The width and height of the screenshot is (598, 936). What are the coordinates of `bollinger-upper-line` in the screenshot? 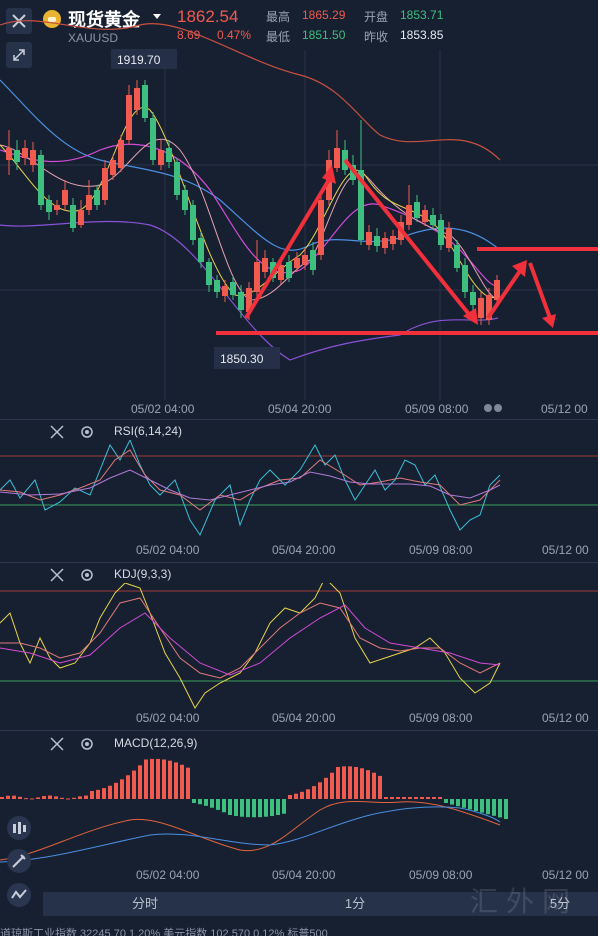 It's located at (250, 90).